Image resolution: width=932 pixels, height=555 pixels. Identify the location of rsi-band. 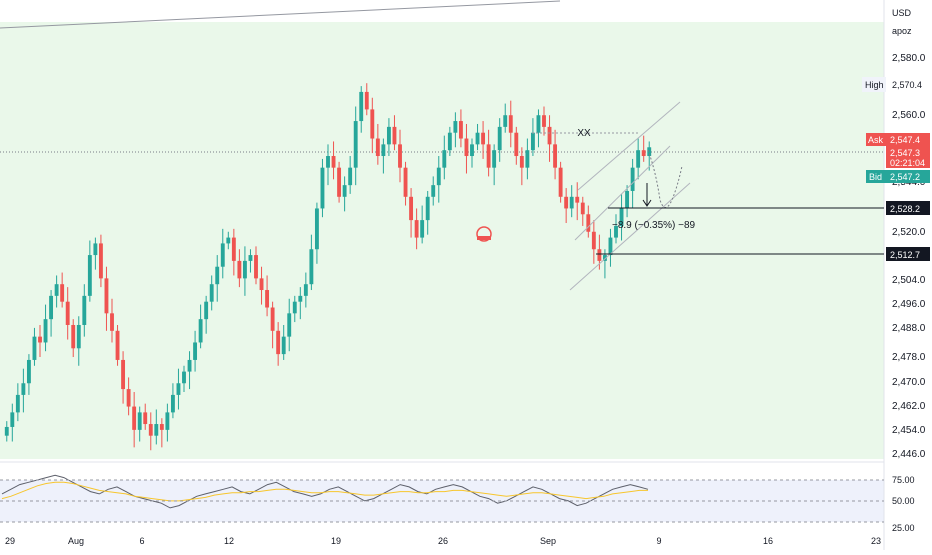
(442, 501).